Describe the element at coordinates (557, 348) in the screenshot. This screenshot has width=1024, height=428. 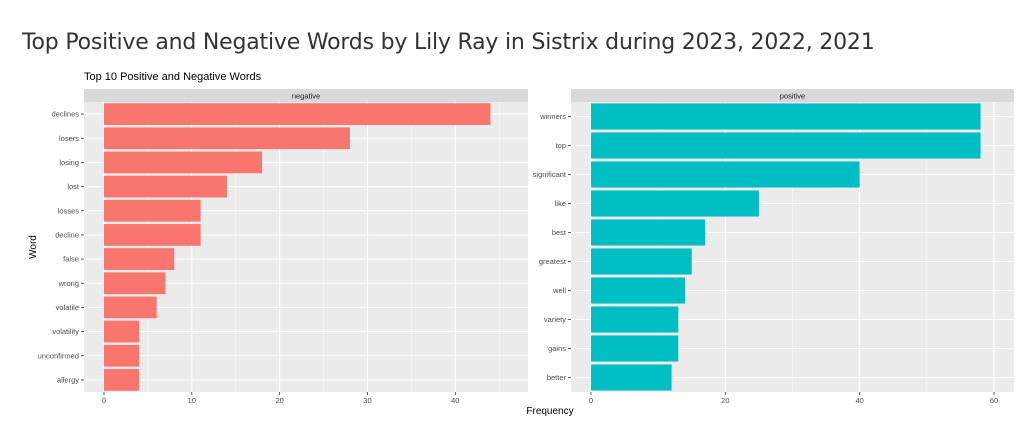
I see `y-tick-label: gains` at that location.